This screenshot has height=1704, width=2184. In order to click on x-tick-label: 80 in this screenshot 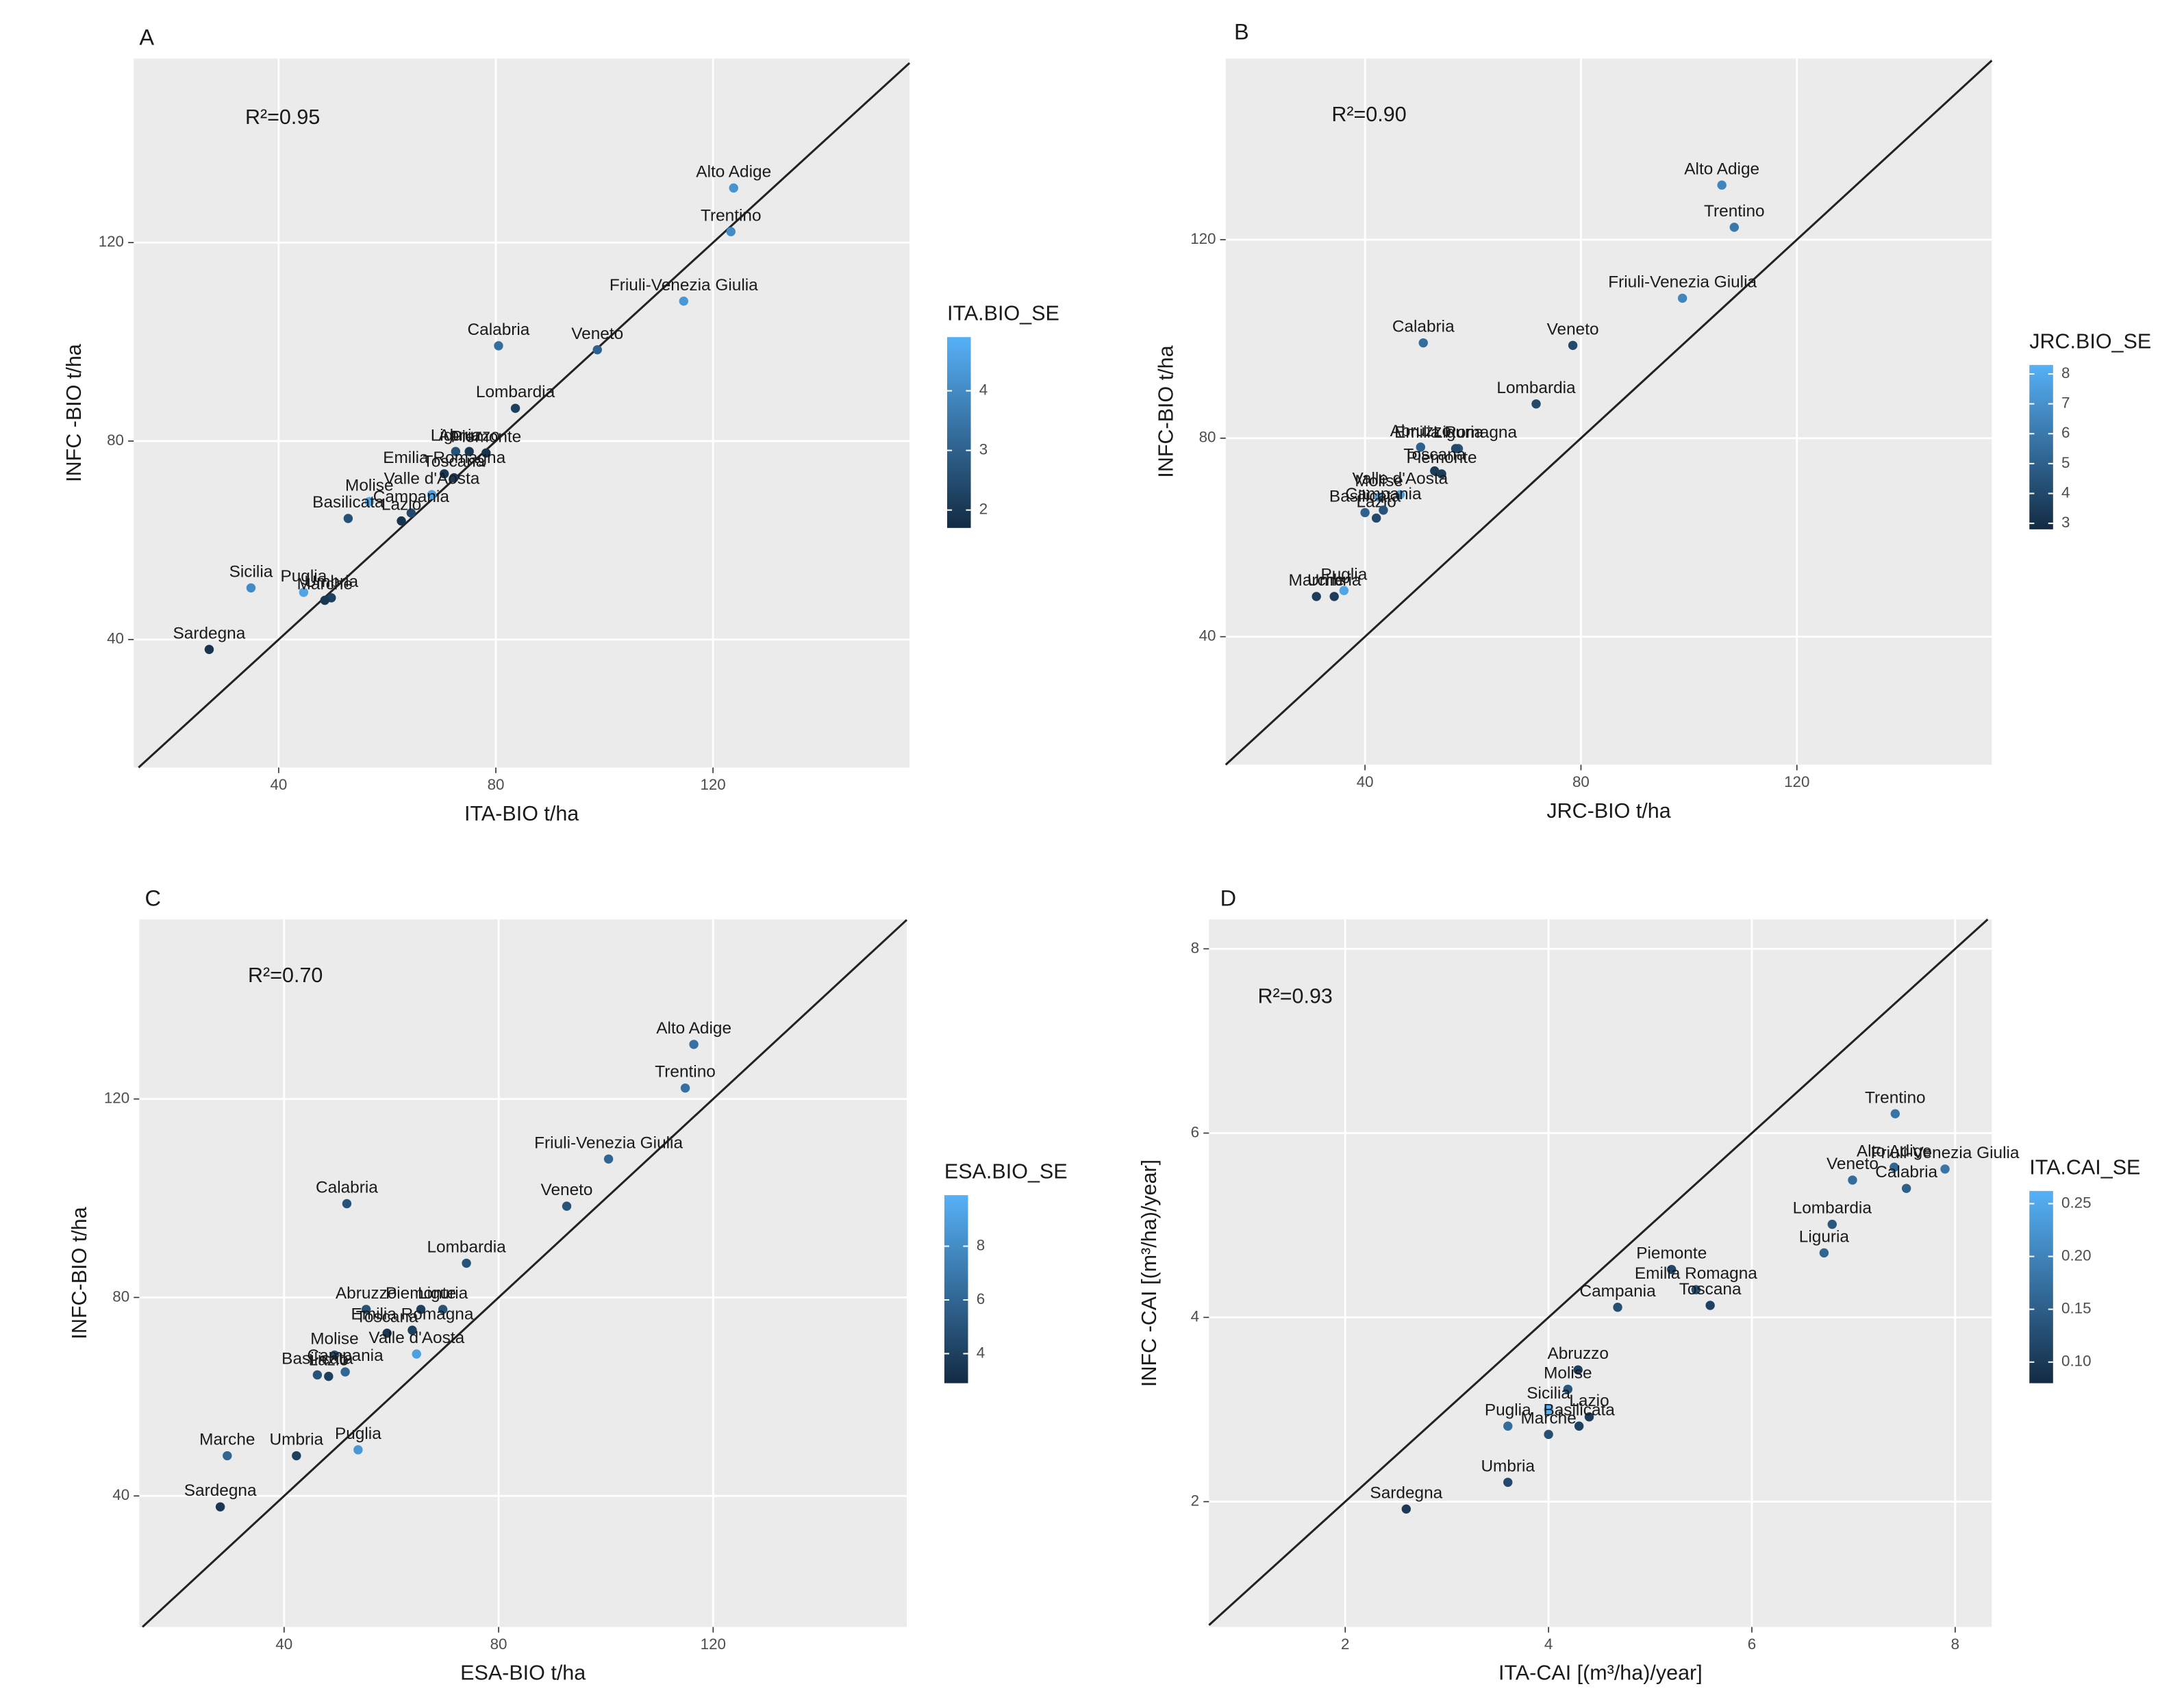, I will do `click(498, 1645)`.